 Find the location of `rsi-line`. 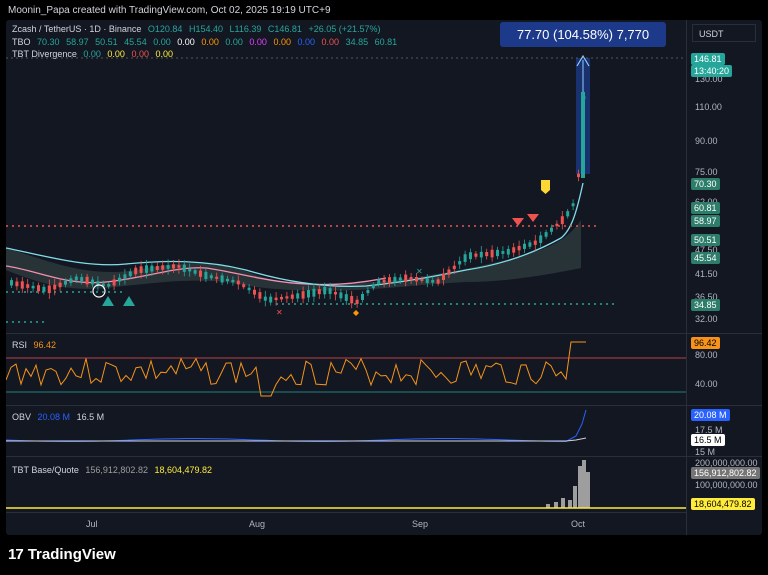

rsi-line is located at coordinates (296, 369).